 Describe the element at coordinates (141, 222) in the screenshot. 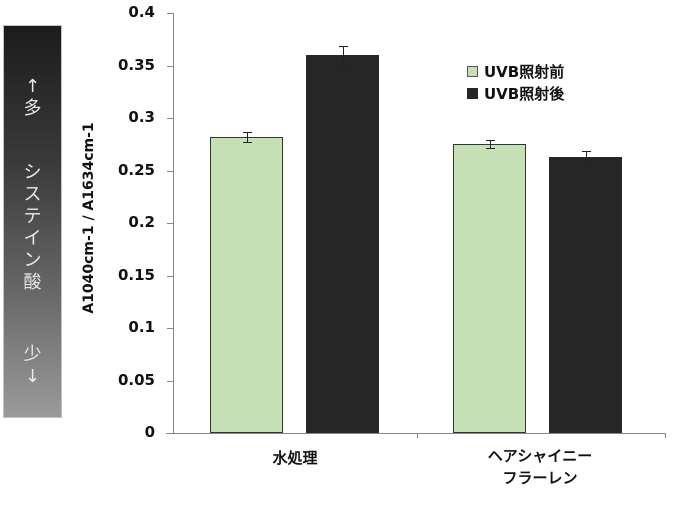

I see `y-tick-label: 0.2` at that location.